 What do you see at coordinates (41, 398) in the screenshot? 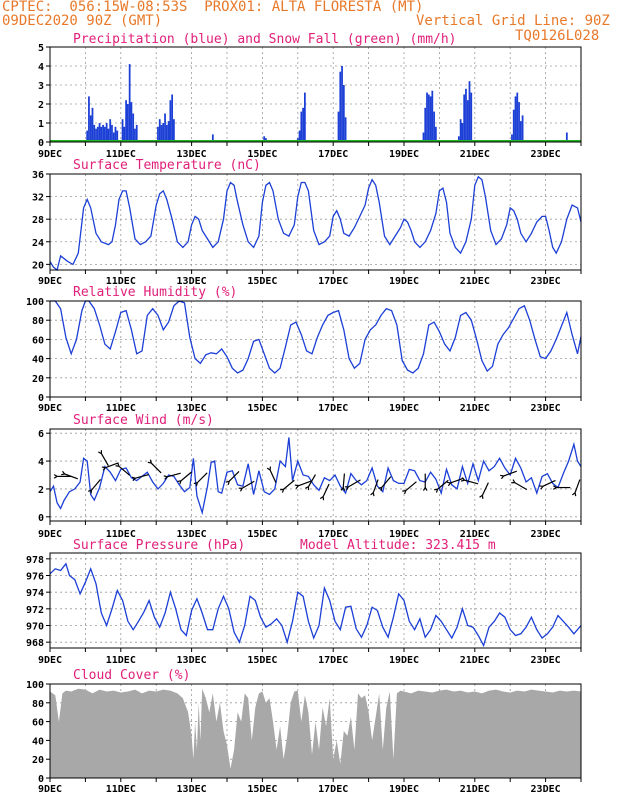
I see `y-tick-label: 0` at bounding box center [41, 398].